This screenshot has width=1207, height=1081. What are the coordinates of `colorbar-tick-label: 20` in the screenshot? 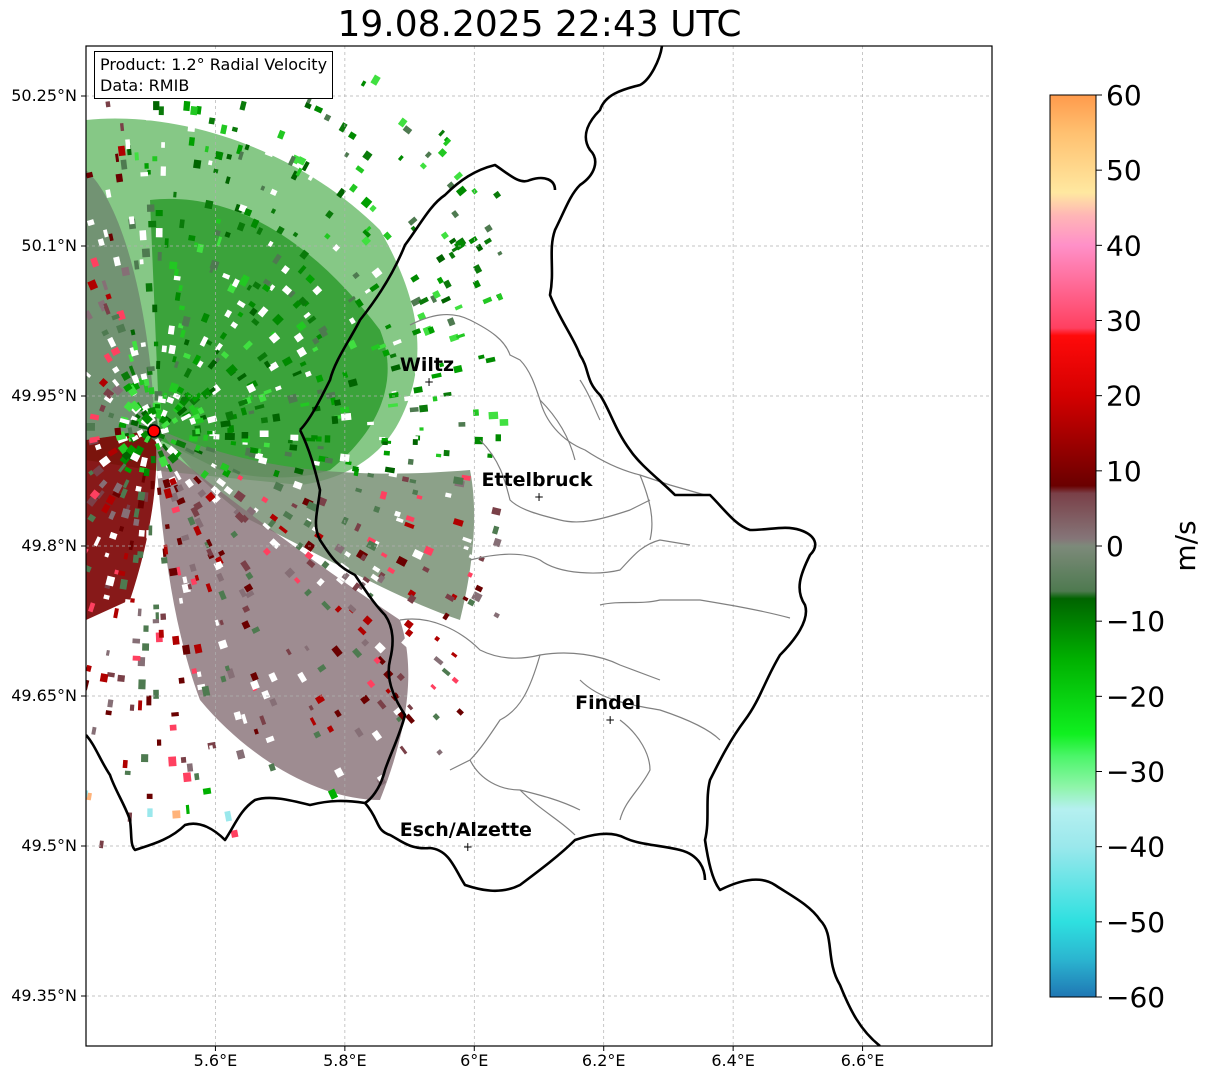 It's located at (1124, 396).